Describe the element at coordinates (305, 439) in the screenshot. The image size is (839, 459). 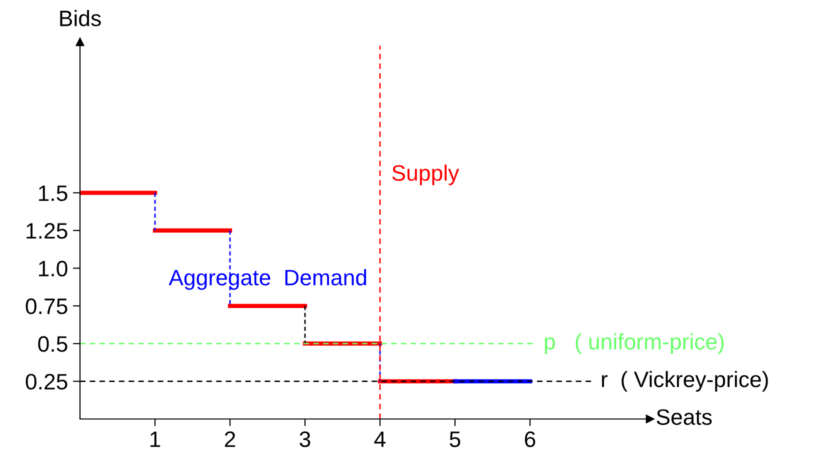
I see `x-tick-label: 3` at that location.